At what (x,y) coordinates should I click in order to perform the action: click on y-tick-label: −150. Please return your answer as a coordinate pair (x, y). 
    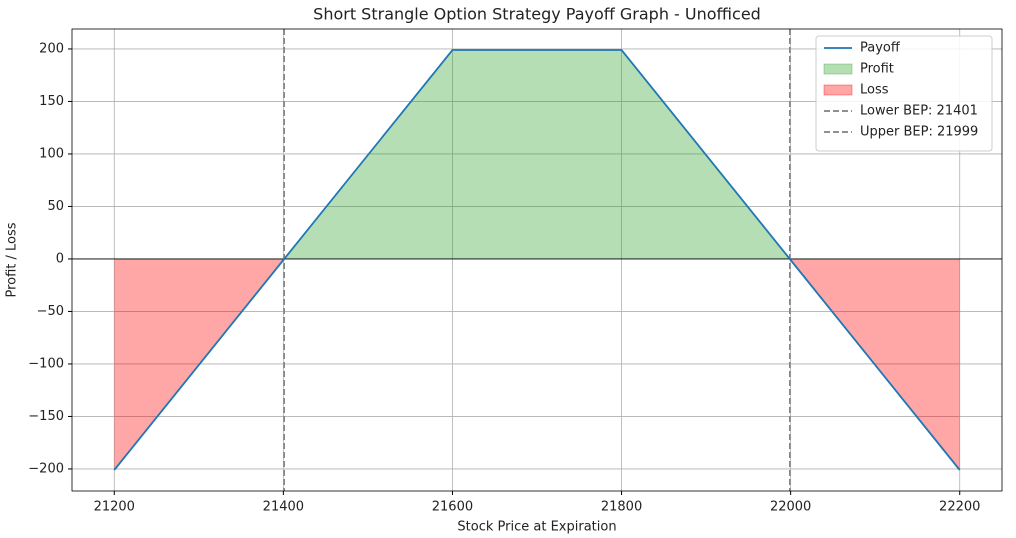
    Looking at the image, I should click on (46, 416).